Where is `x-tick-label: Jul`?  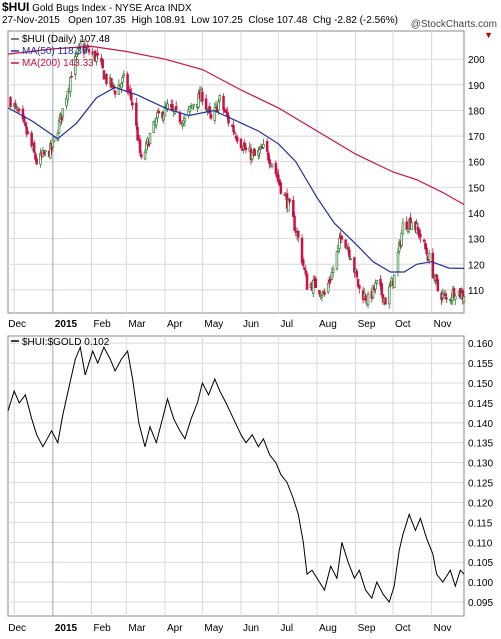 x-tick-label: Jul is located at coordinates (286, 324).